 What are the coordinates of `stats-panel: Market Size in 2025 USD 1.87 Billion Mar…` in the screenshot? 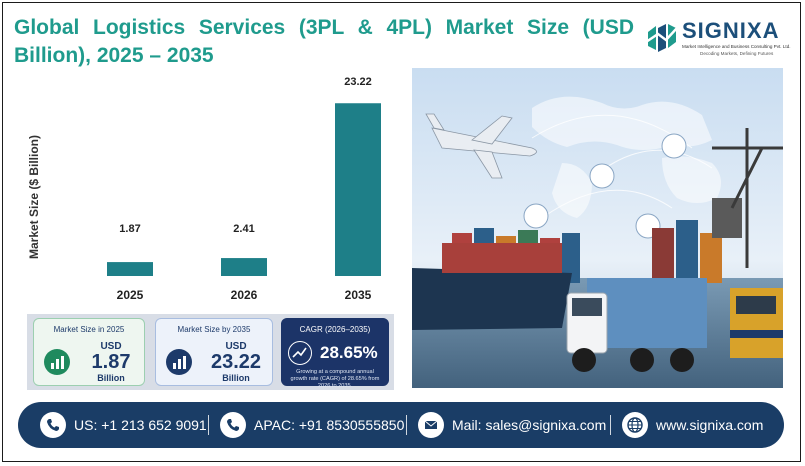 It's located at (210, 352).